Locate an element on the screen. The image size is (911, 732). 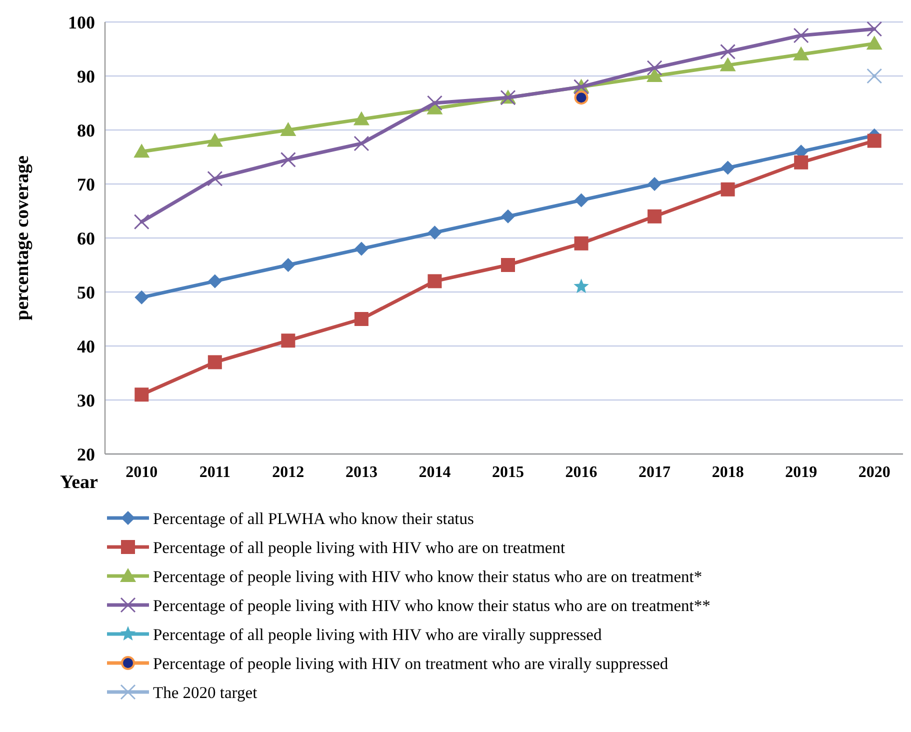
y-tick-label: 100 is located at coordinates (81, 22).